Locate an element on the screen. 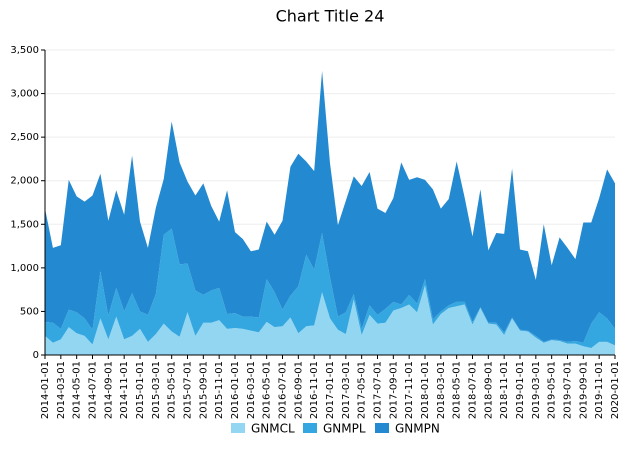 The height and width of the screenshot is (450, 630). x-tick-label: 2018-11-01 is located at coordinates (504, 390).